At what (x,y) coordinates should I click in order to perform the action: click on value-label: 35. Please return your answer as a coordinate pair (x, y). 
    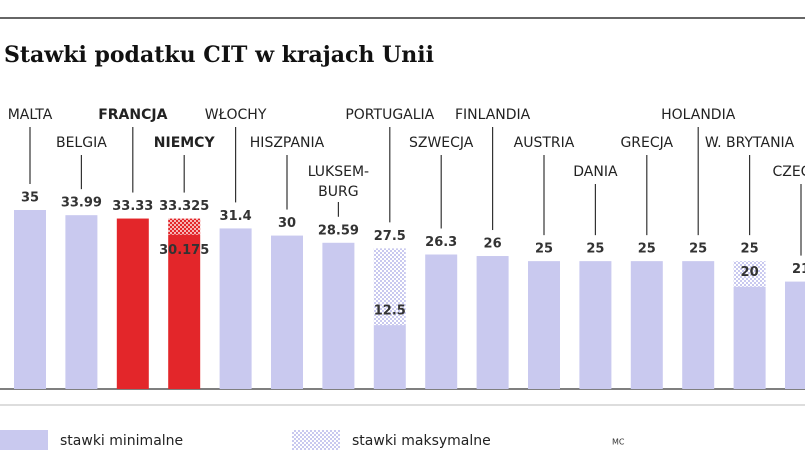
    Looking at the image, I should click on (30, 198).